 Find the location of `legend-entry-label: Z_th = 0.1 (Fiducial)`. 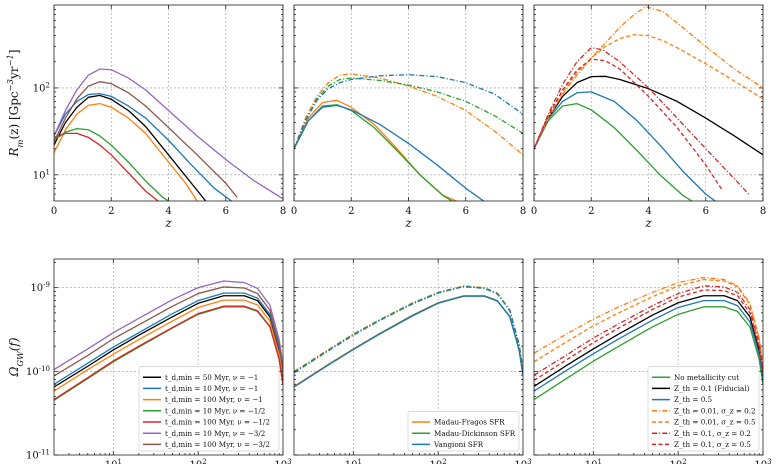

legend-entry-label: Z_th = 0.1 (Fiducial) is located at coordinates (712, 388).